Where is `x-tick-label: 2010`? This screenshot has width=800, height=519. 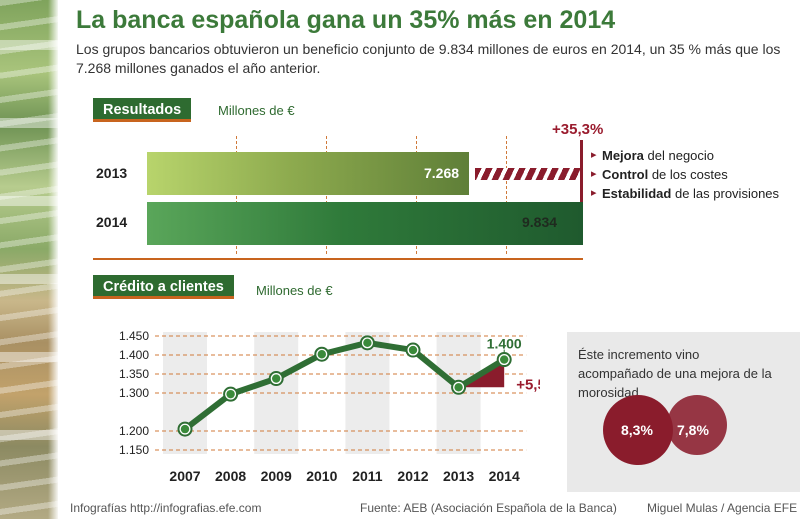
x-tick-label: 2010 is located at coordinates (321, 476).